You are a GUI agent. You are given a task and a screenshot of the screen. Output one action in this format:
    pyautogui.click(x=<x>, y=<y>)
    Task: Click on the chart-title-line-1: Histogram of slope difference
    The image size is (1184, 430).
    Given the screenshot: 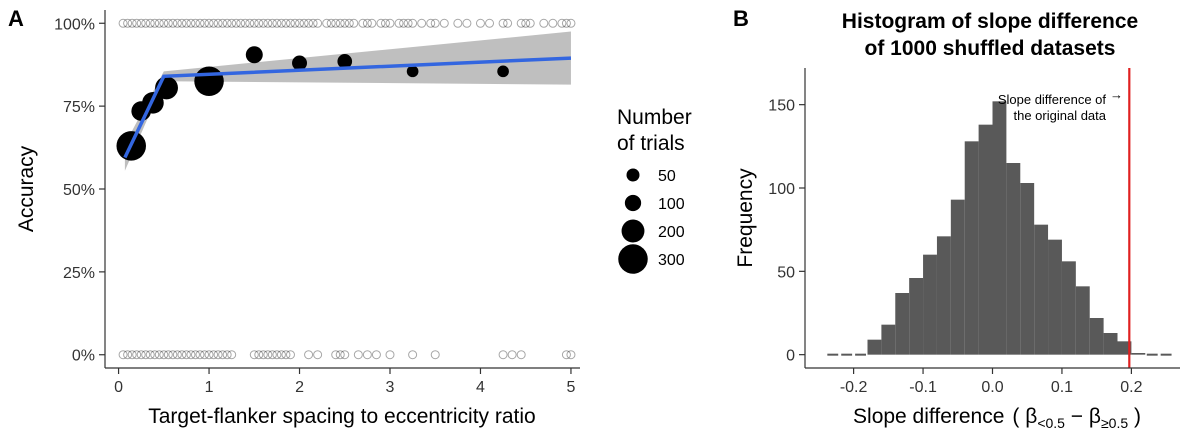 What is the action you would take?
    pyautogui.click(x=990, y=21)
    